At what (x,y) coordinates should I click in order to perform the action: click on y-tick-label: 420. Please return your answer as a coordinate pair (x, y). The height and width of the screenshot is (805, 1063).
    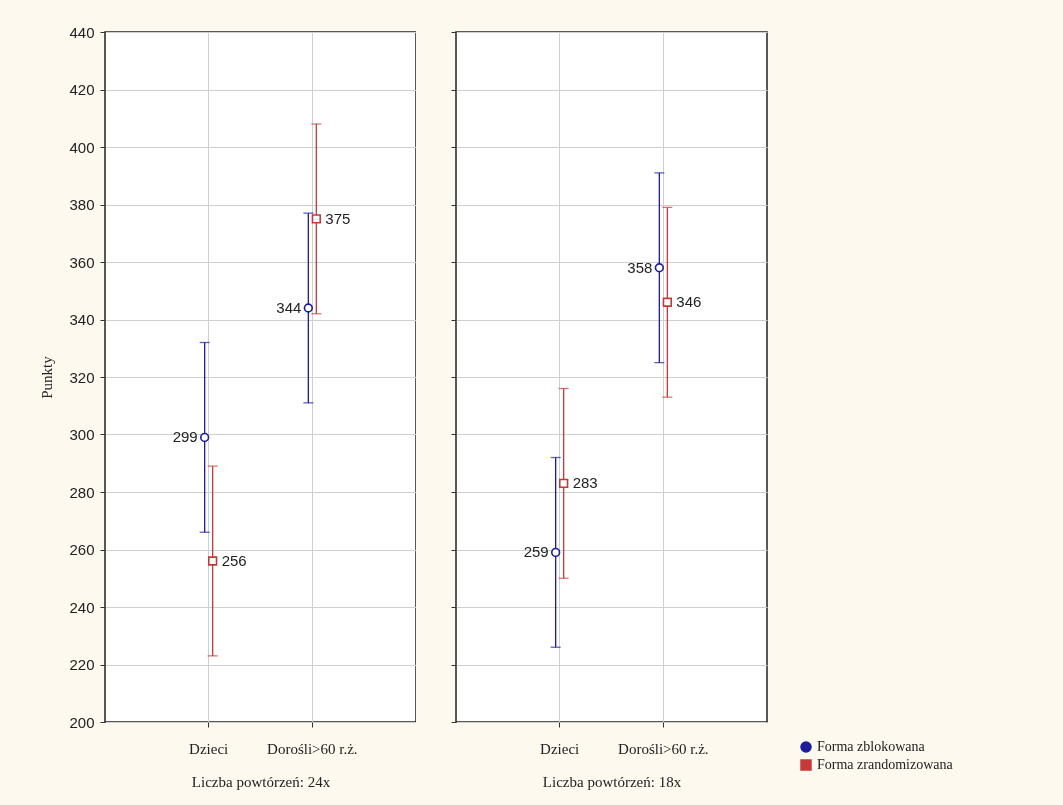
    Looking at the image, I should click on (82, 89).